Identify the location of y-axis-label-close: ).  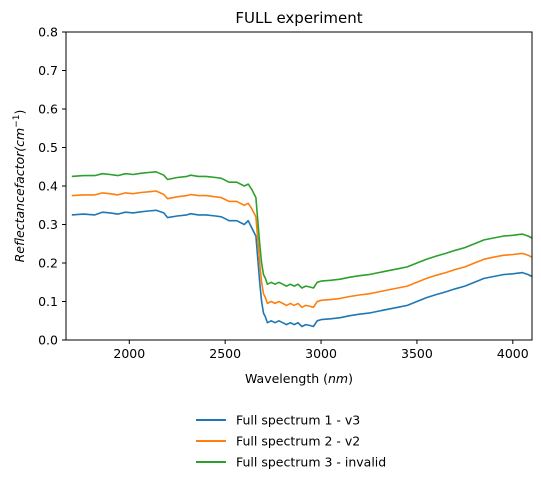
(19, 112).